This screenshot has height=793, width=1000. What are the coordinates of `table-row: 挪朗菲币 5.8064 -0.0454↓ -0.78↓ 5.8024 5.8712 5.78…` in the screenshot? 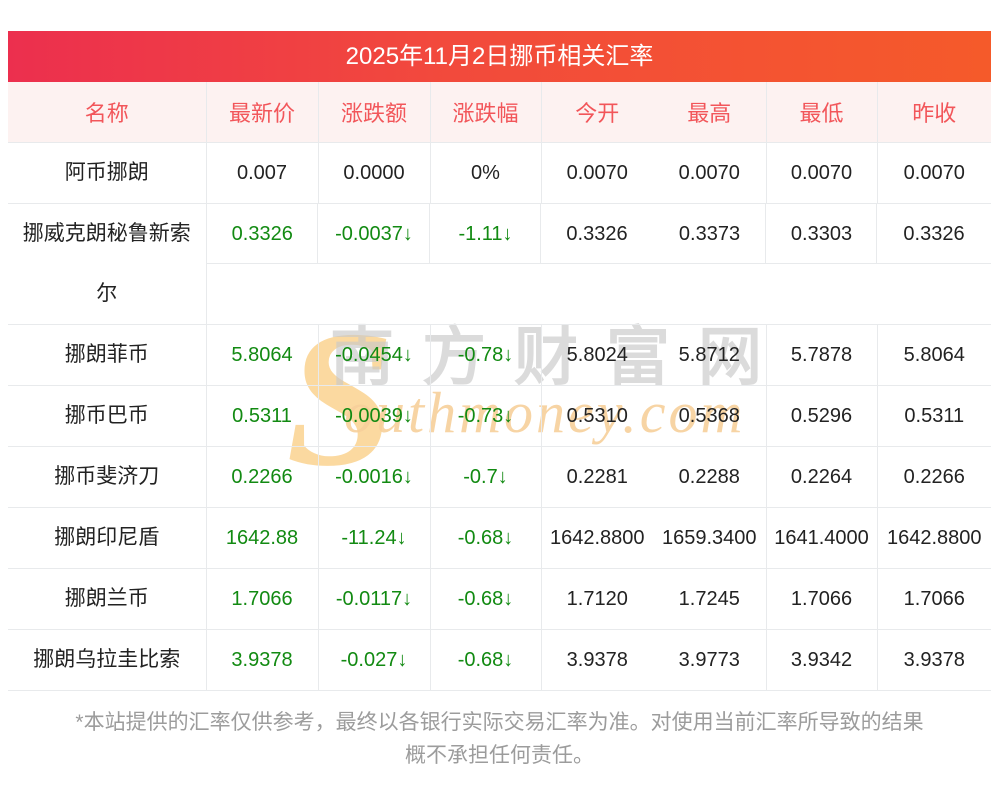 It's located at (499, 355).